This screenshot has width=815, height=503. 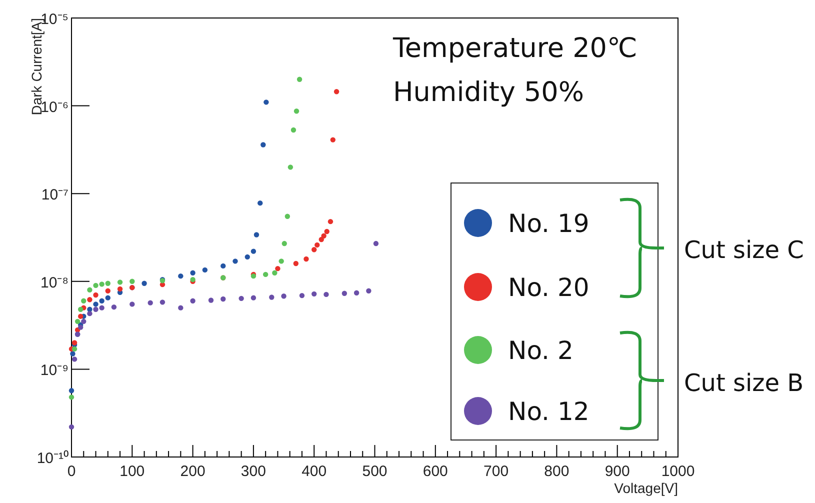 What do you see at coordinates (54, 371) in the screenshot?
I see `y-tick-label: 10⁻⁹` at bounding box center [54, 371].